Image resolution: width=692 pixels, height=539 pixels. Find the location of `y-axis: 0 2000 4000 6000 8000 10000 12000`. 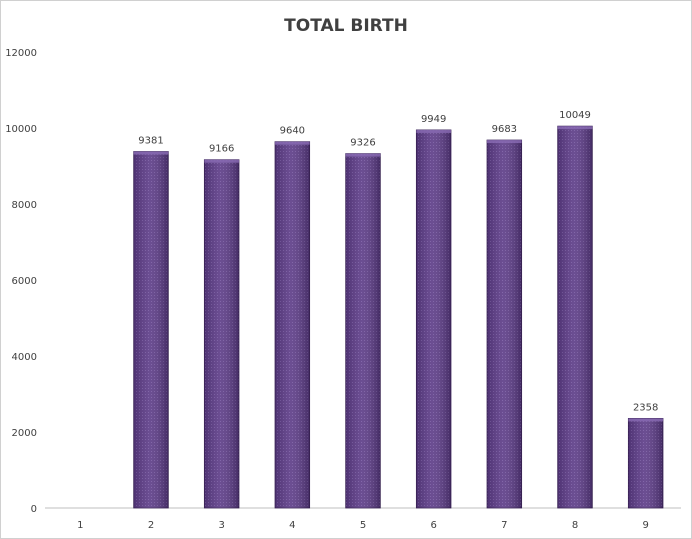

y-axis: 0 2000 4000 6000 8000 10000 12000 is located at coordinates (21, 281).